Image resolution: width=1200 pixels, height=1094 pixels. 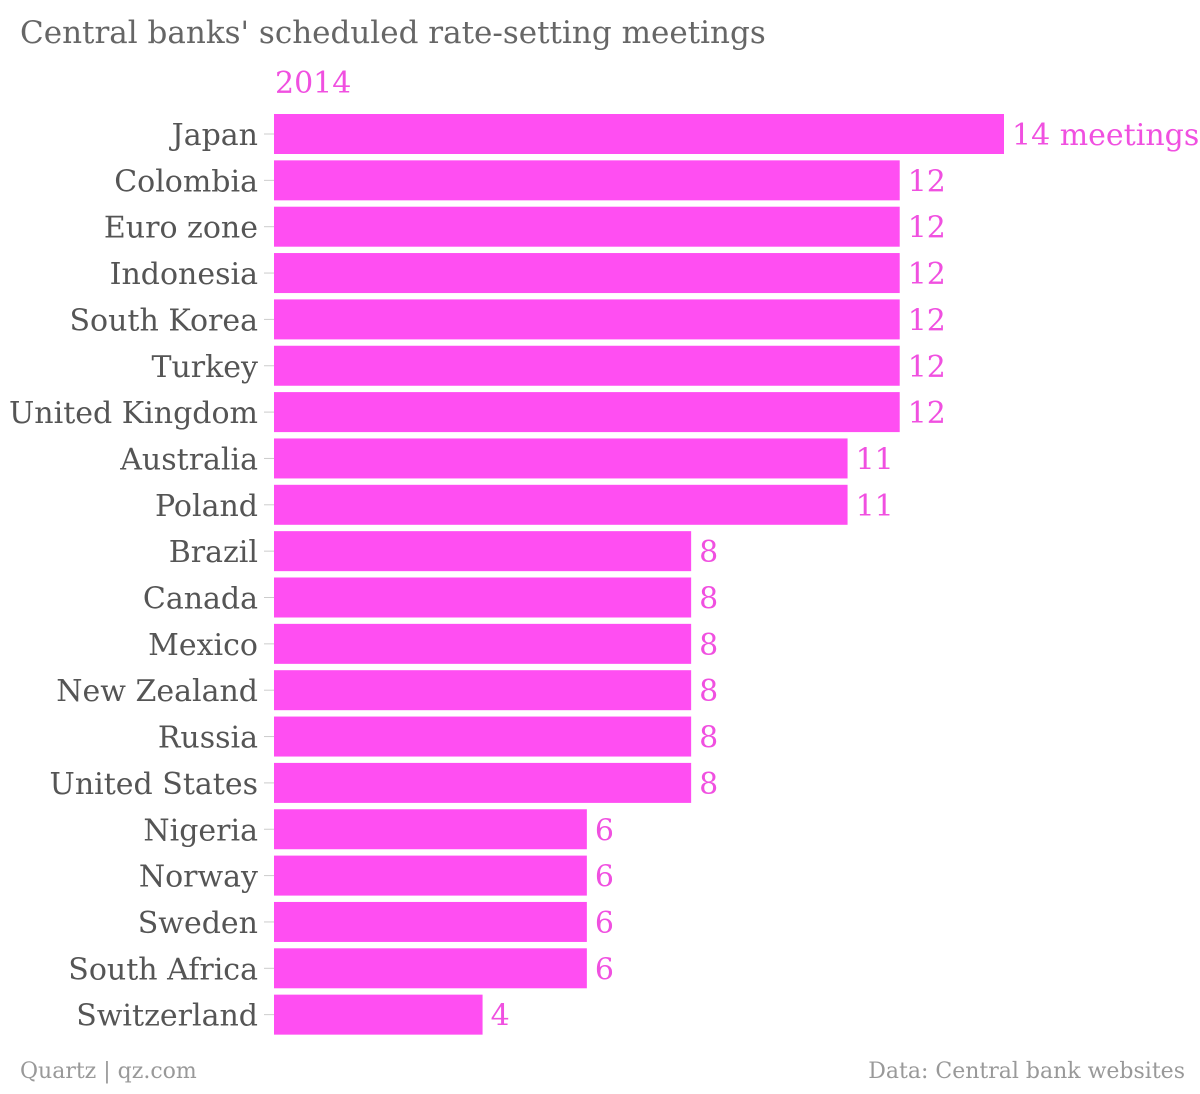 I want to click on category-label: Turkey, so click(x=204, y=367).